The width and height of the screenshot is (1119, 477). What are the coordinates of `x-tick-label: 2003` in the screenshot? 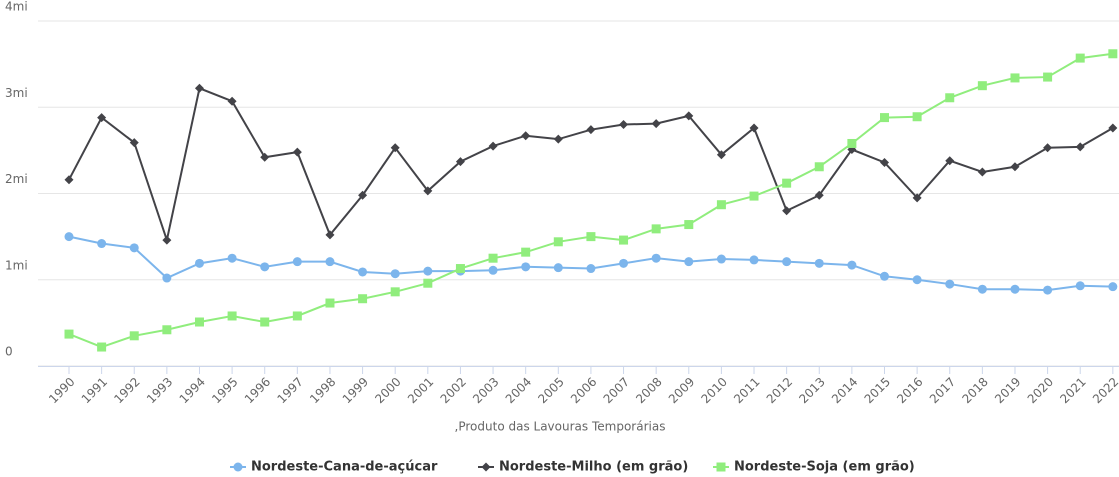 It's located at (485, 390).